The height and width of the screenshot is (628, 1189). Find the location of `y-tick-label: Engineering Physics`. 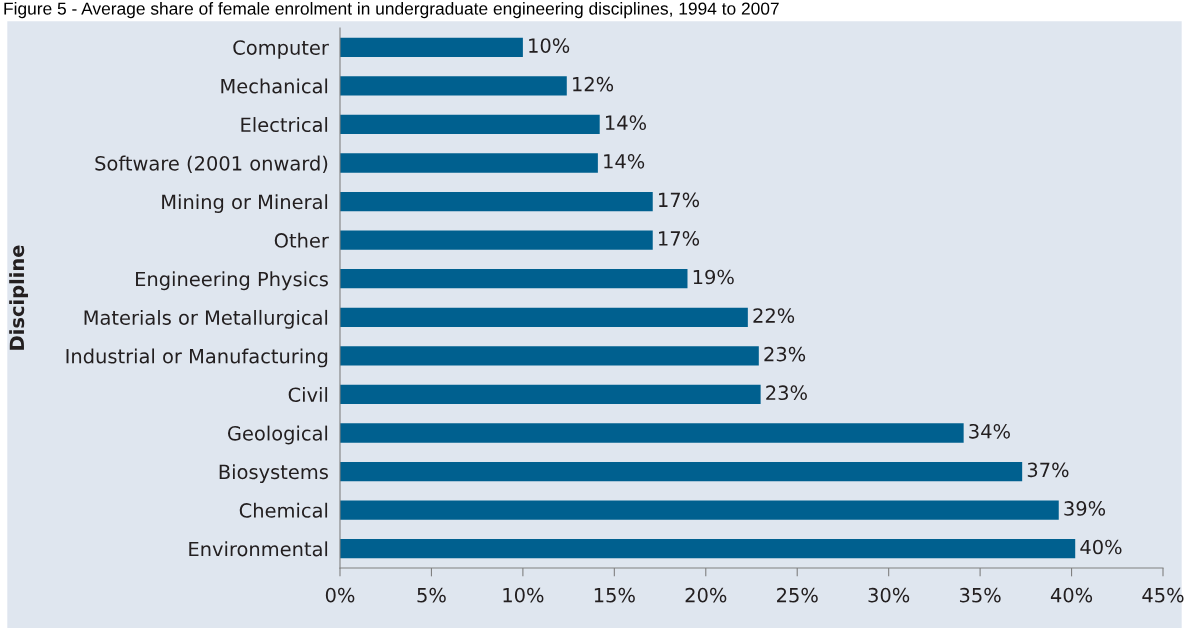

y-tick-label: Engineering Physics is located at coordinates (232, 281).